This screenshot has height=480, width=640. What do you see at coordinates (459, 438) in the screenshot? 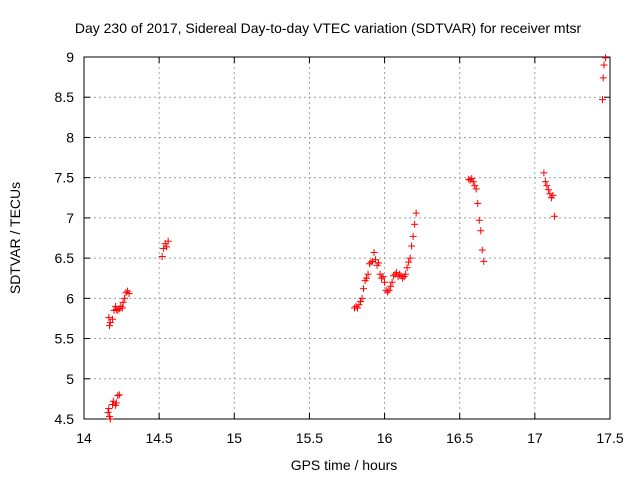
I see `x-tick-label: 16.5` at bounding box center [459, 438].